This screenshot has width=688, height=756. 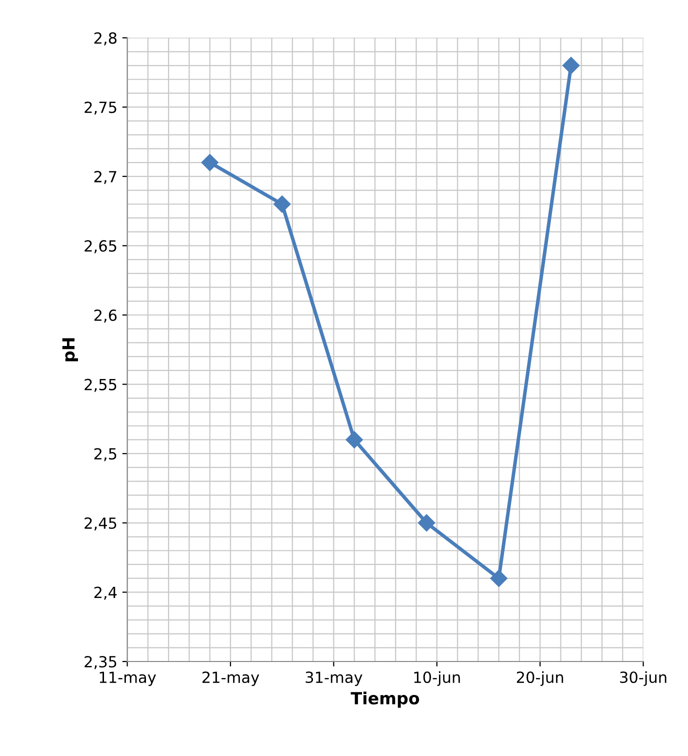 What do you see at coordinates (437, 678) in the screenshot?
I see `x-tick-label: 10-jun` at bounding box center [437, 678].